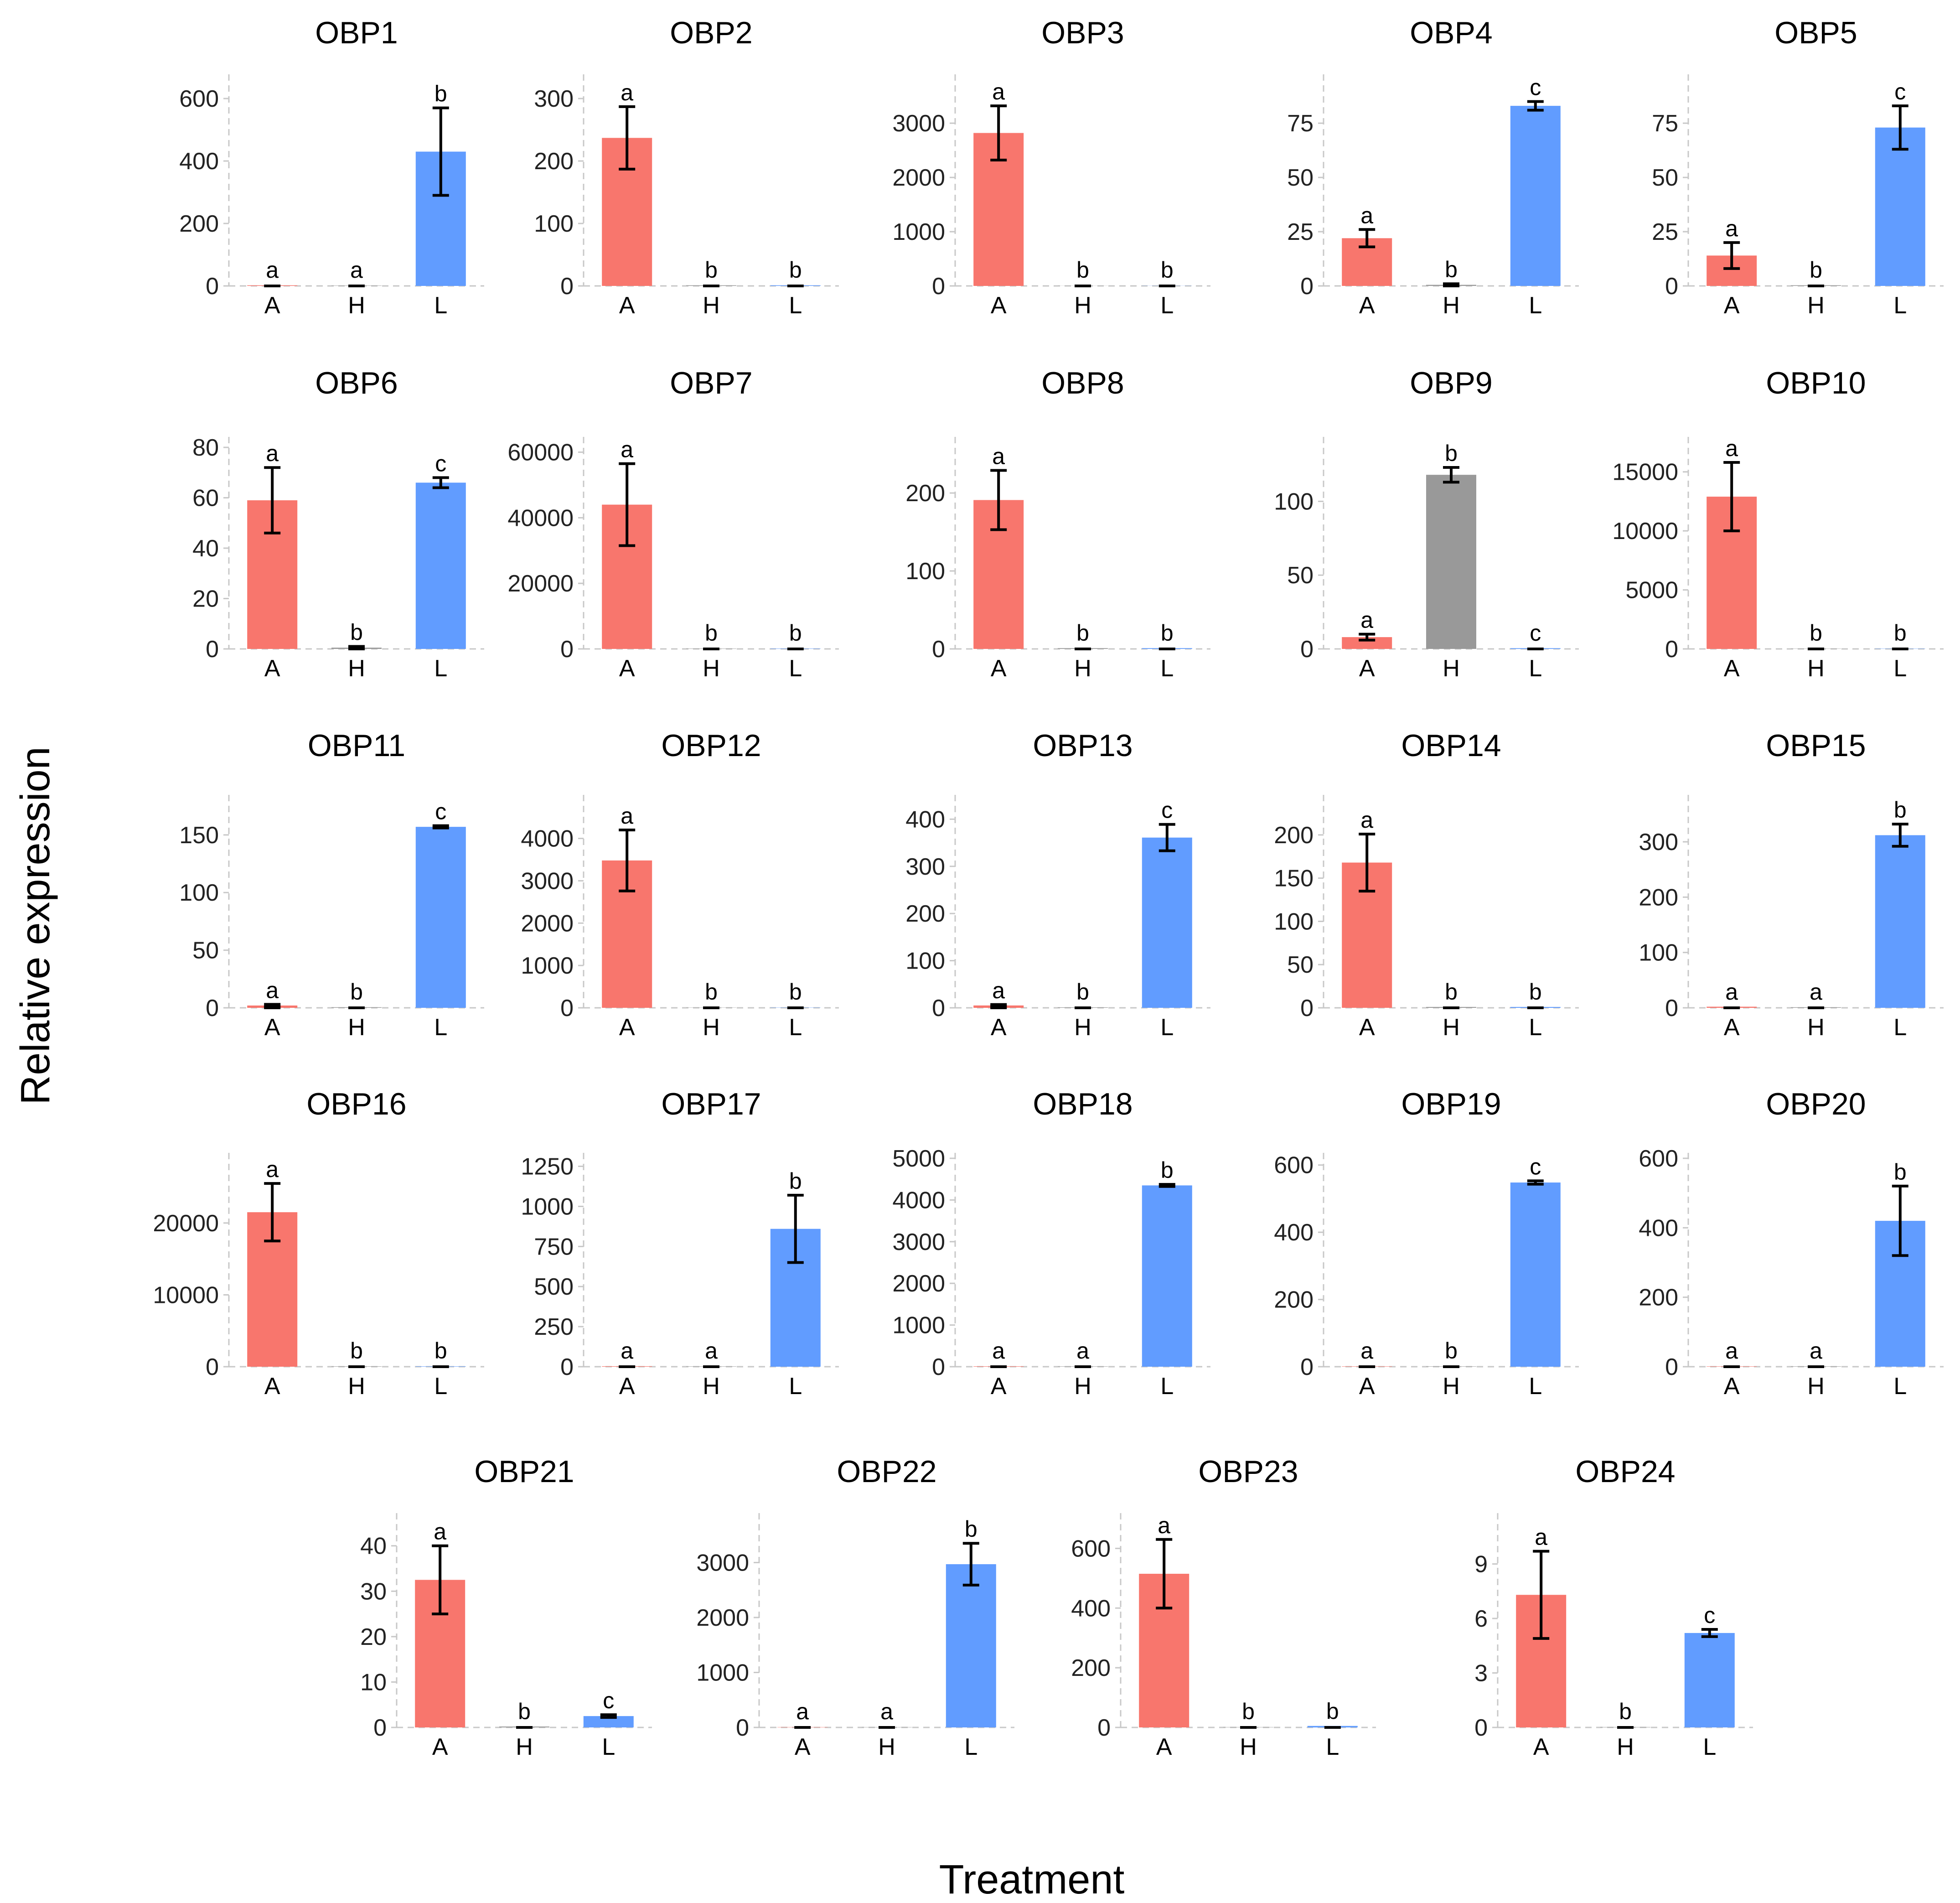 The height and width of the screenshot is (1903, 1960). What do you see at coordinates (1665, 124) in the screenshot?
I see `y-tick-label: 75` at bounding box center [1665, 124].